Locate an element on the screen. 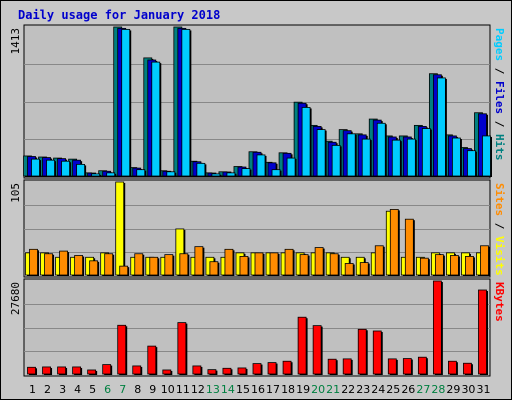 The height and width of the screenshot is (400, 512). x-tick-day-4: 4 is located at coordinates (77, 389).